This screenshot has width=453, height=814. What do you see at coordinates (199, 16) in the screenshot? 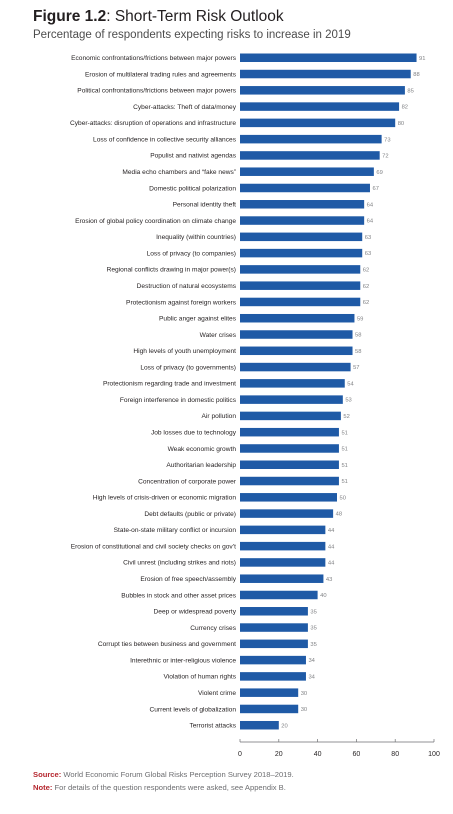
I see `figure-title-text: Short-Term Risk Outlook` at bounding box center [199, 16].